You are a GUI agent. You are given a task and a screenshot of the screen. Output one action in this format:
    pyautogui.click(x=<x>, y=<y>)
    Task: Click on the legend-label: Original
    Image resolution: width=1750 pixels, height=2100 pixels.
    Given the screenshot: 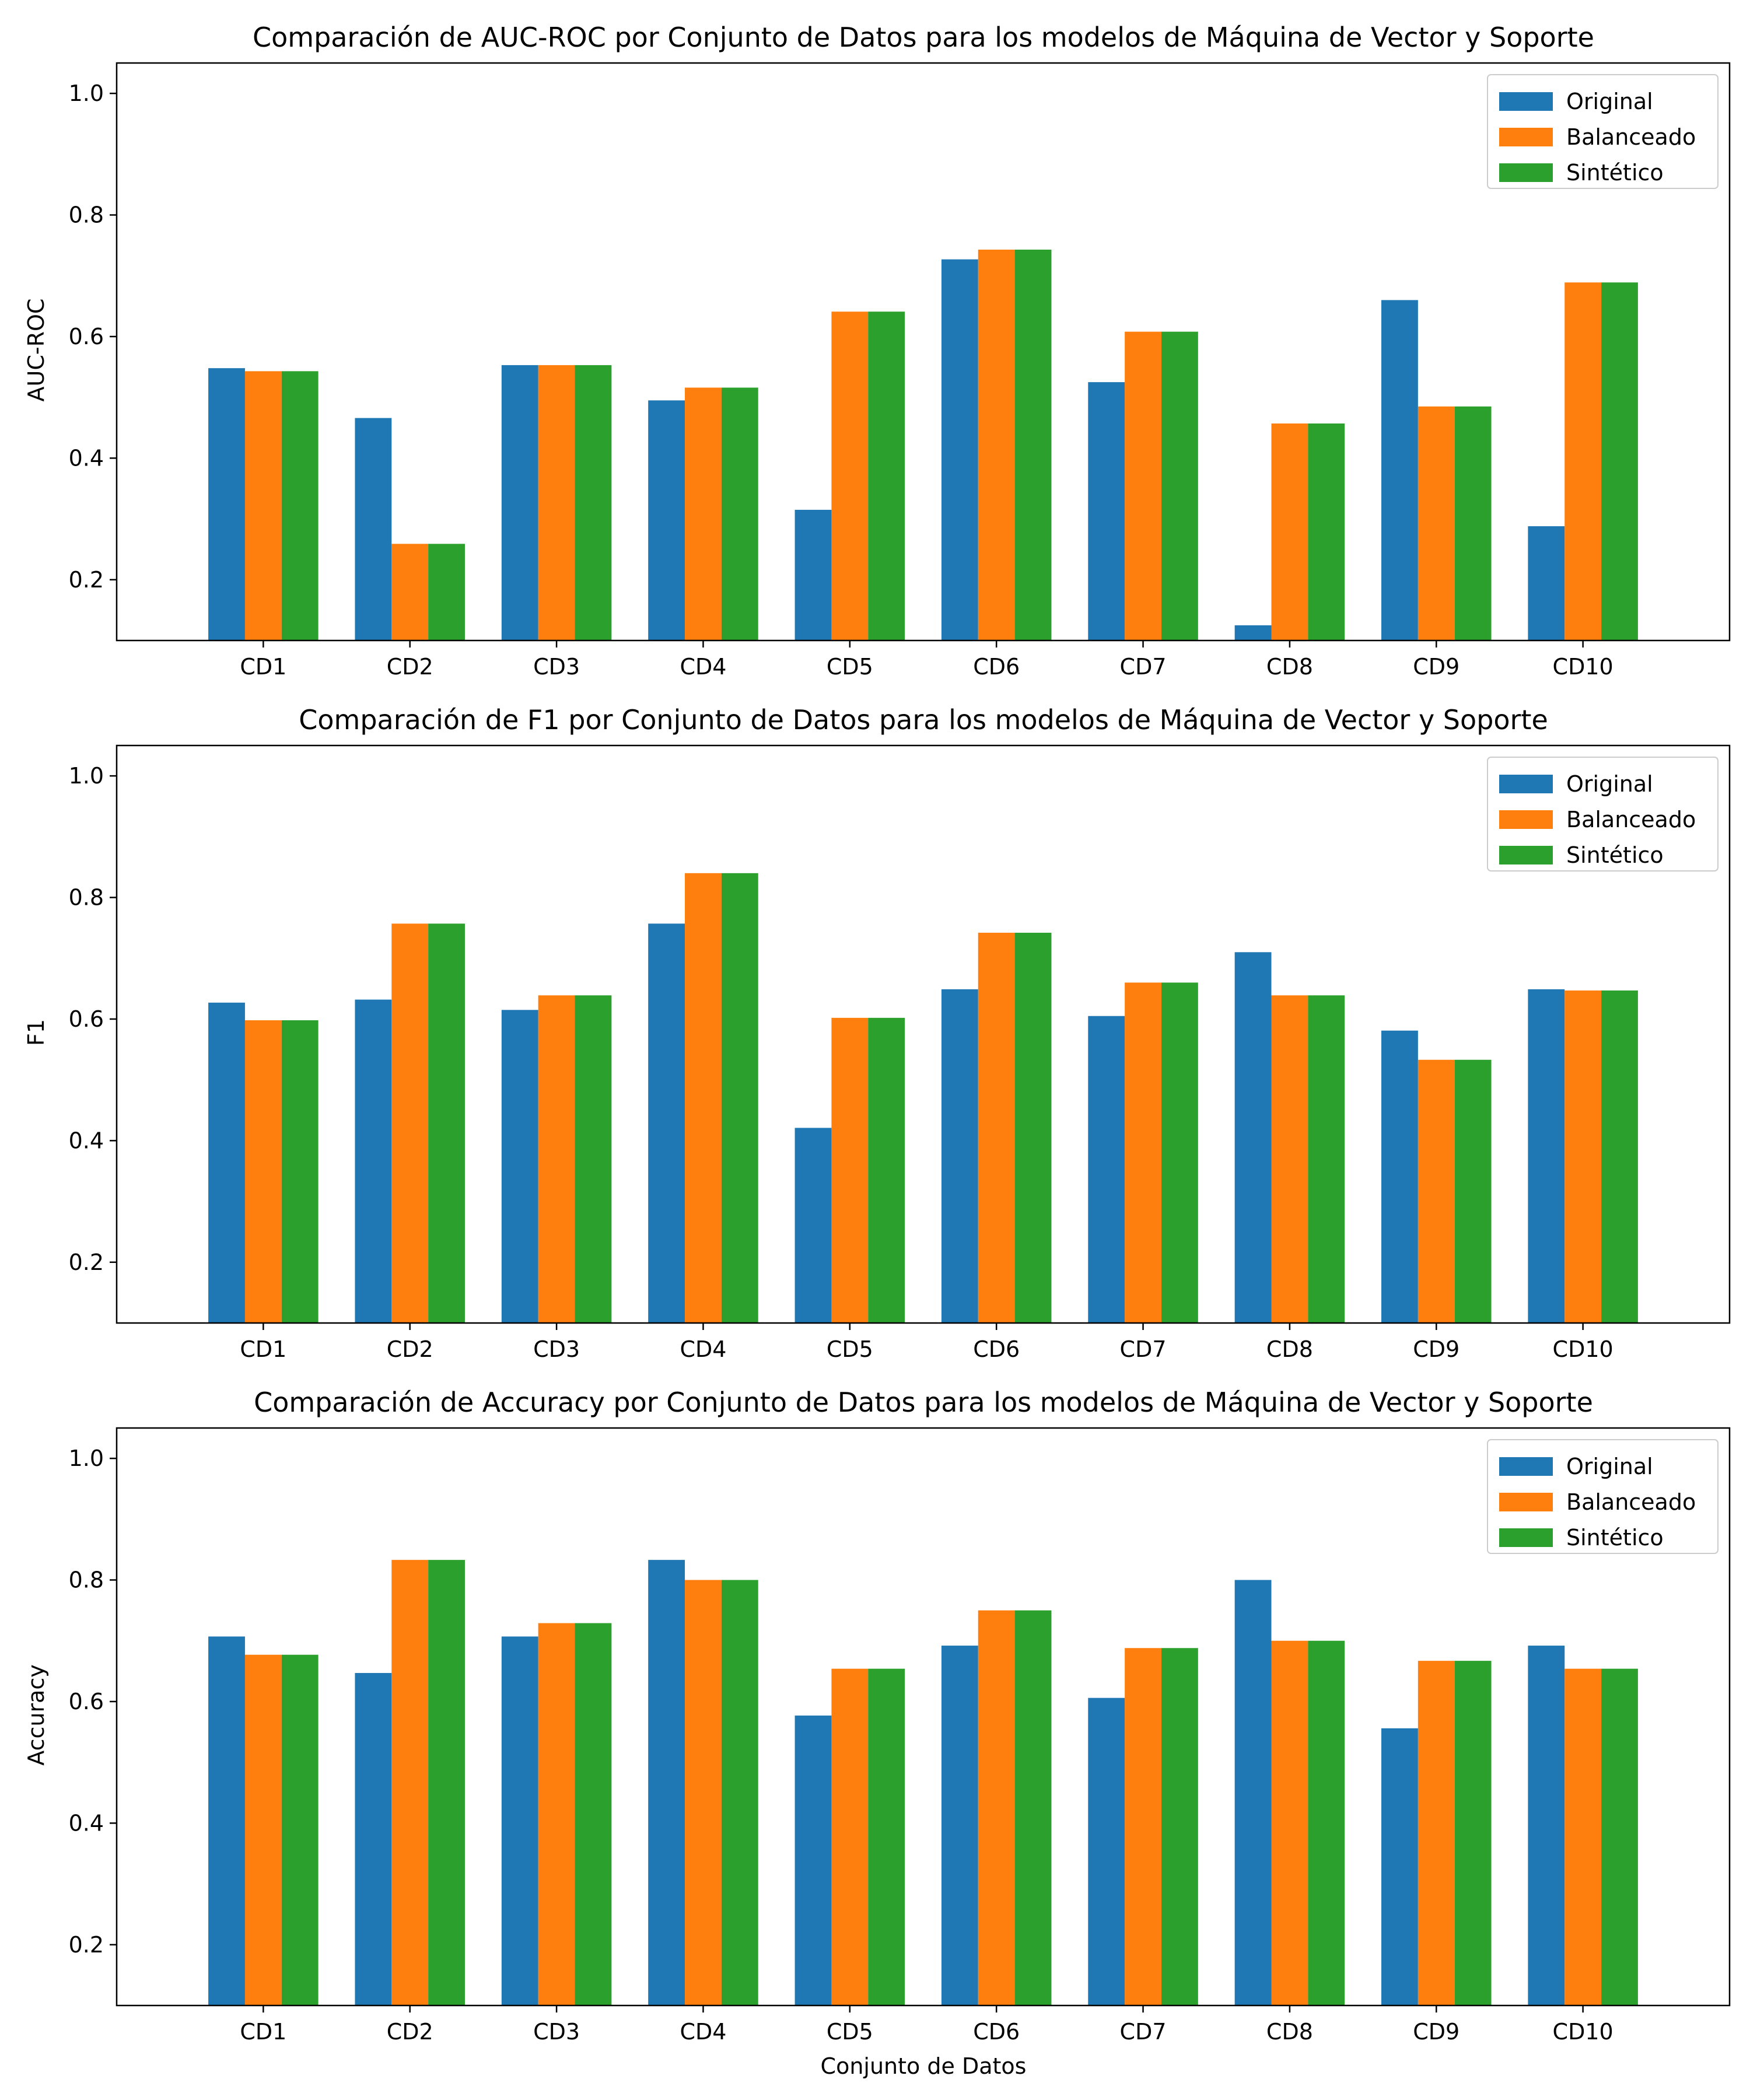 What is the action you would take?
    pyautogui.click(x=1609, y=101)
    